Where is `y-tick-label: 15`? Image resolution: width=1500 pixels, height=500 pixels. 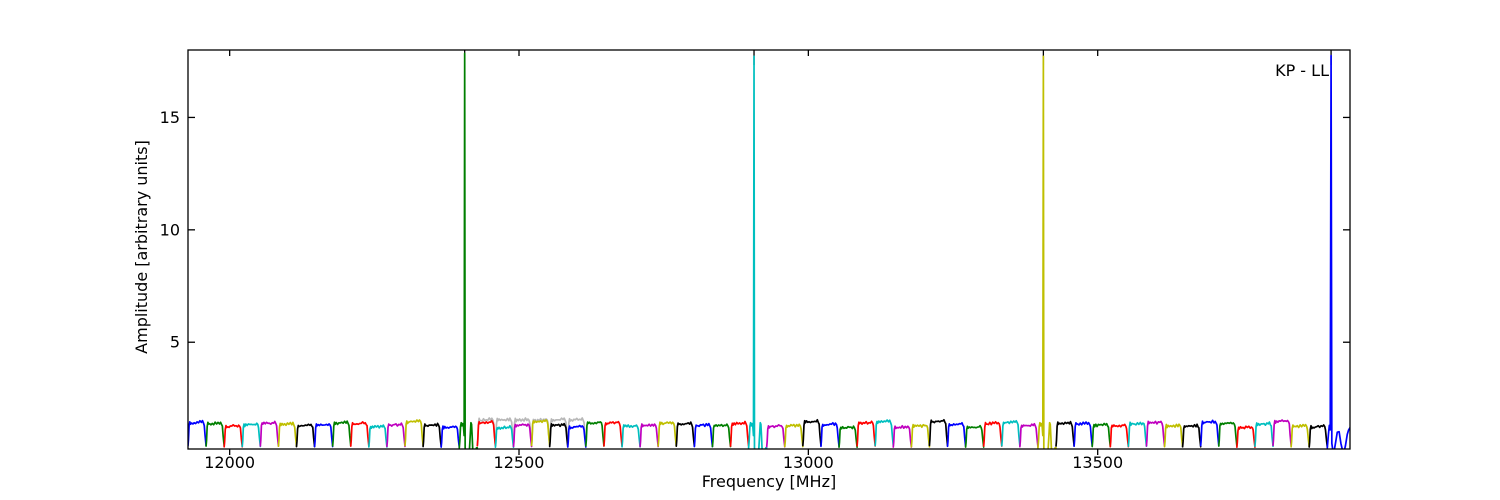 y-tick-label: 15 is located at coordinates (170, 117).